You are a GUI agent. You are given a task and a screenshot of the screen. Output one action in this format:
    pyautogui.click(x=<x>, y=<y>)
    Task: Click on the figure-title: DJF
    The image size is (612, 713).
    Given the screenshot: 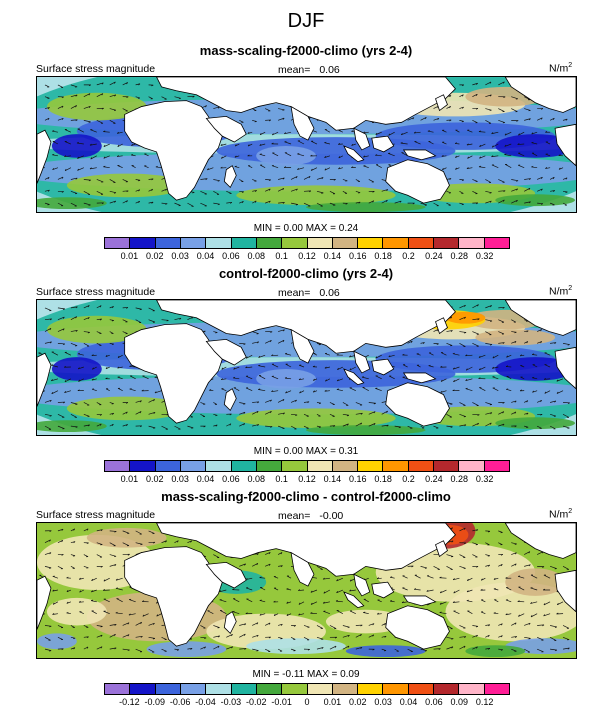 What is the action you would take?
    pyautogui.click(x=306, y=21)
    